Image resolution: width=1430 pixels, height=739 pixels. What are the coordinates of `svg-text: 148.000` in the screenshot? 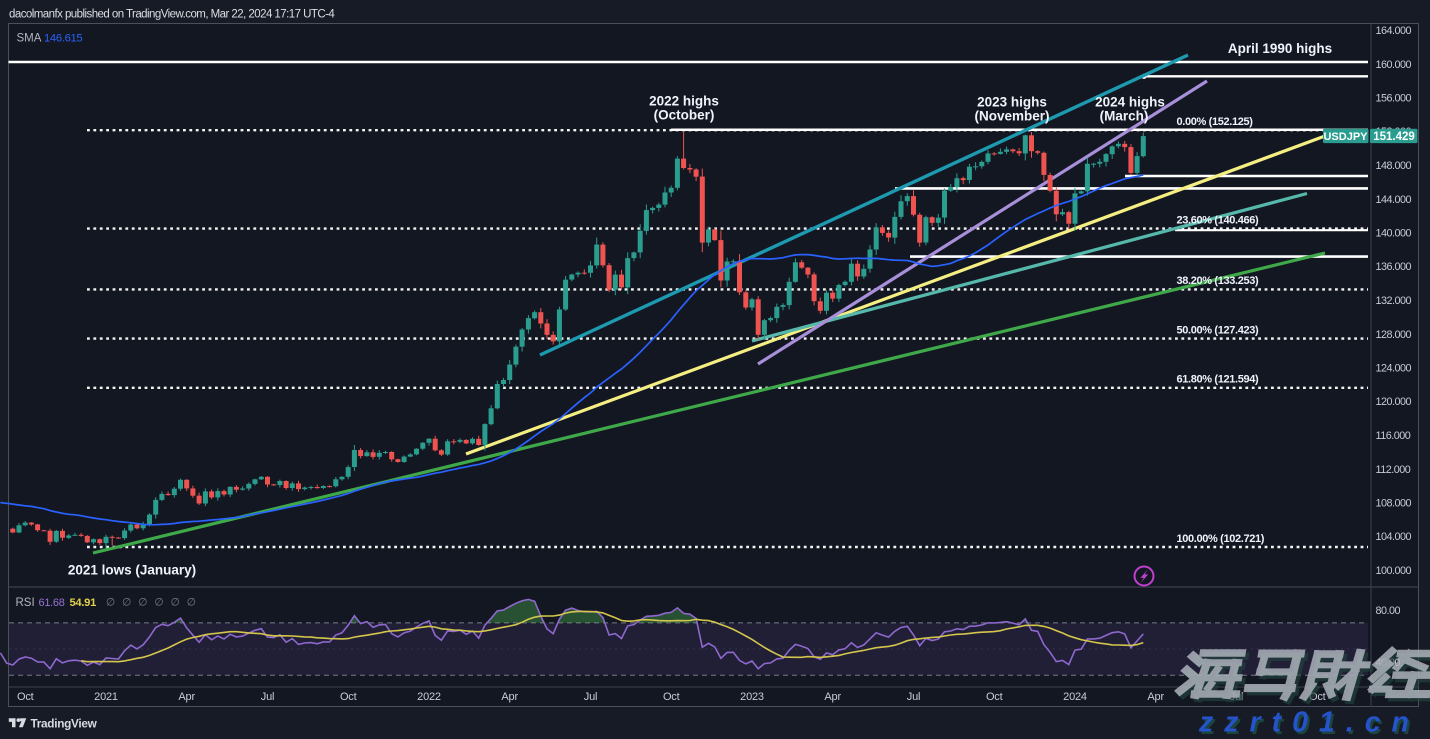 It's located at (1394, 166).